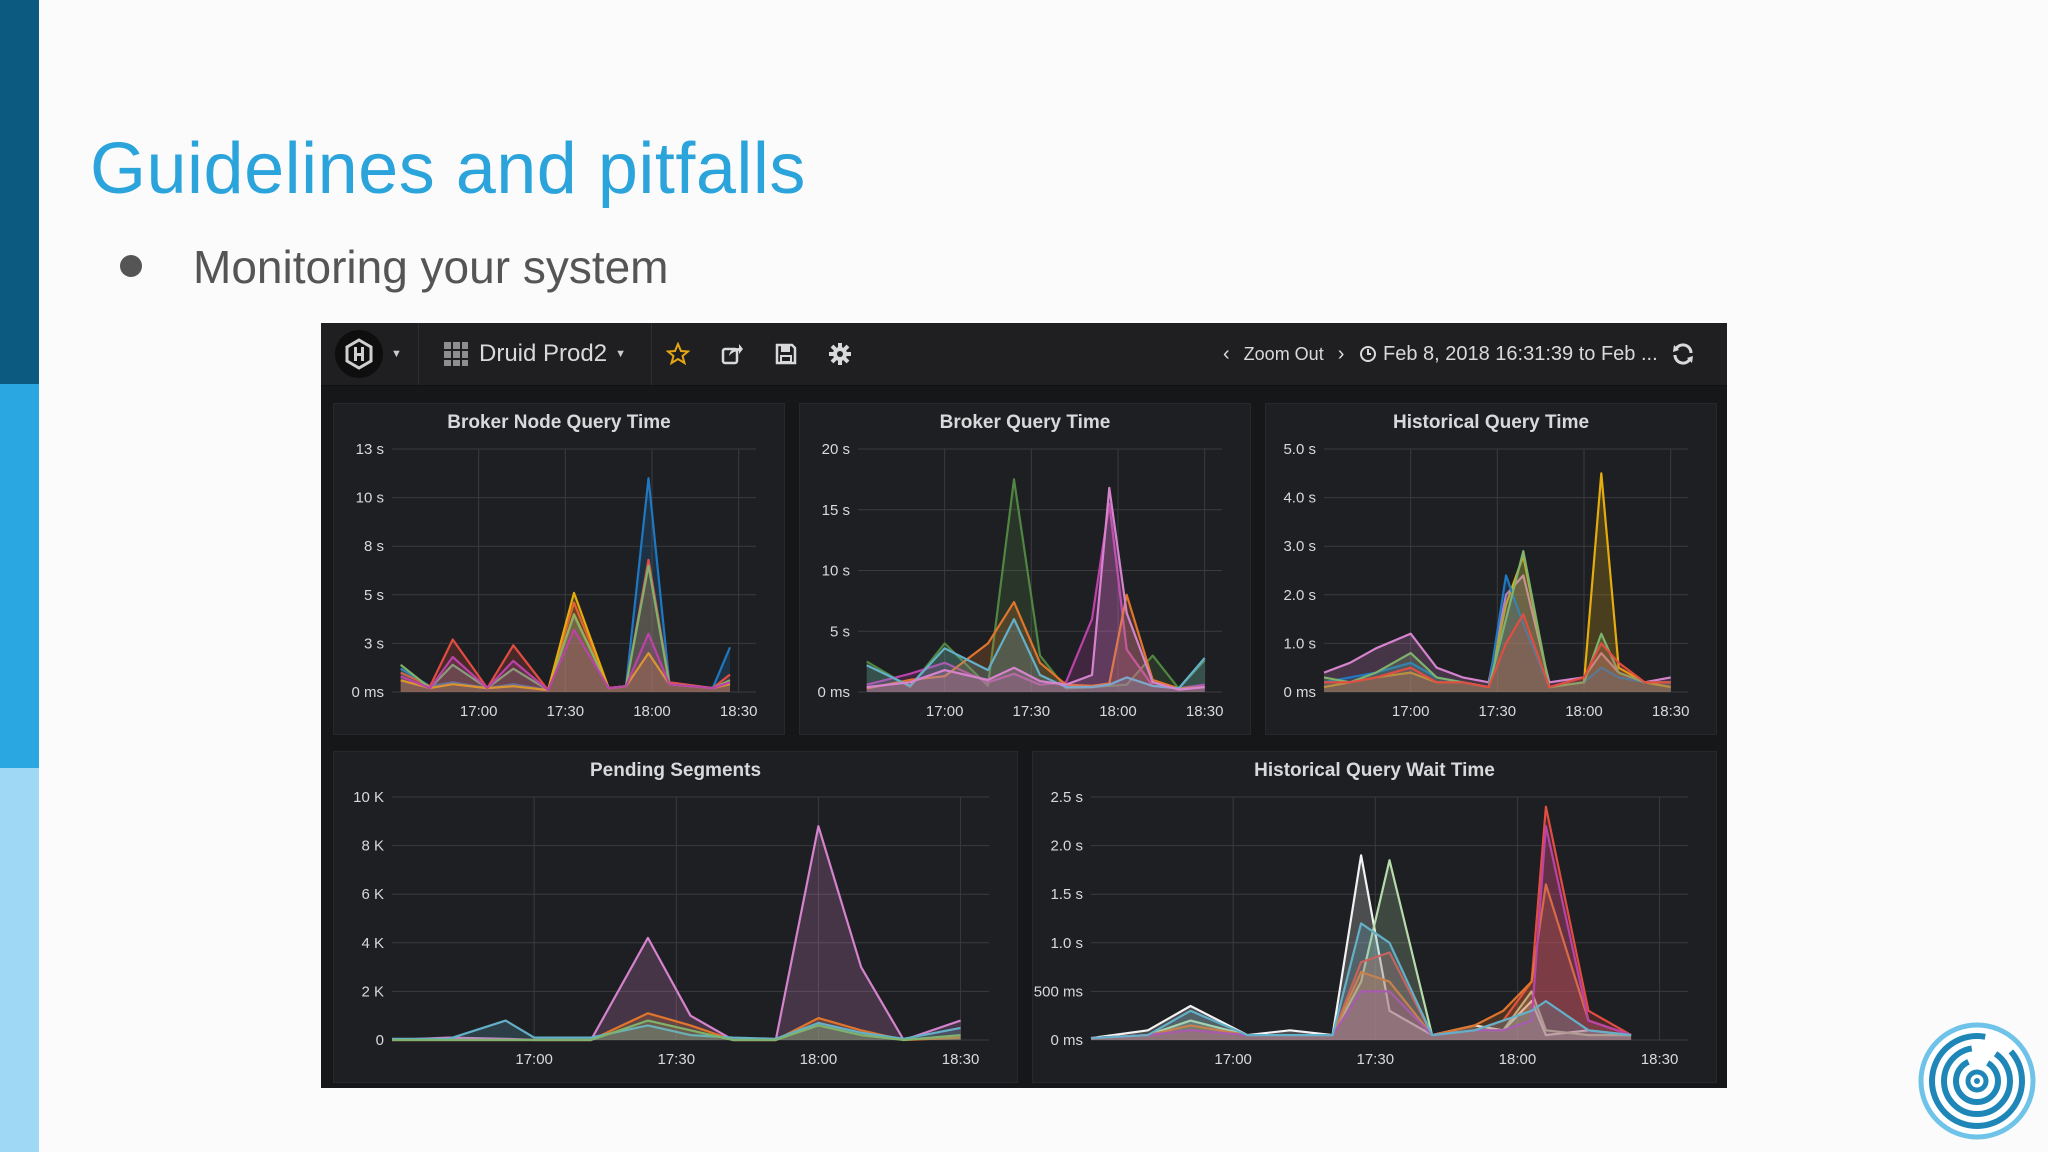  I want to click on y-tick-label: 1.5 s, so click(1066, 894).